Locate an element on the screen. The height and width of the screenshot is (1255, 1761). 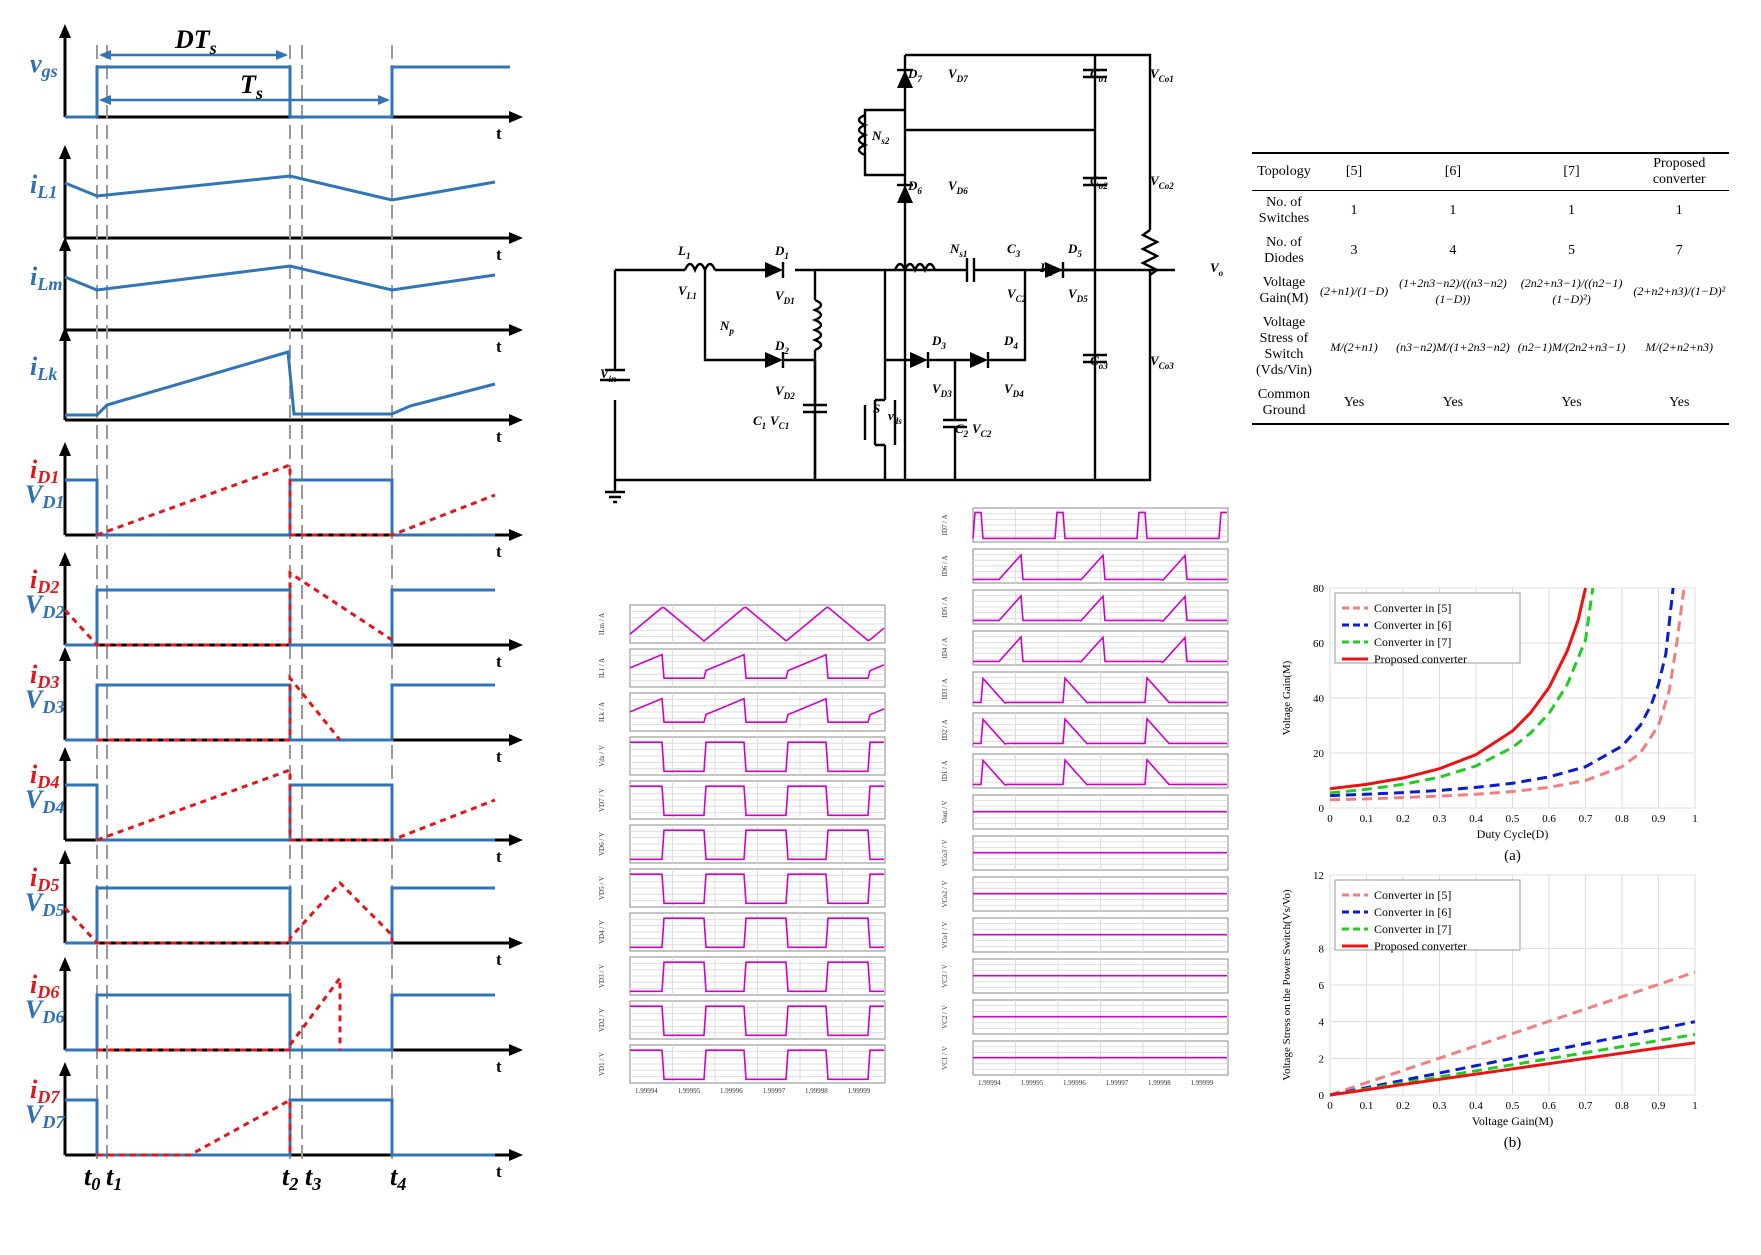
table-header-row: Topology [5] [6] [7] Proposed converter is located at coordinates (1491, 172).